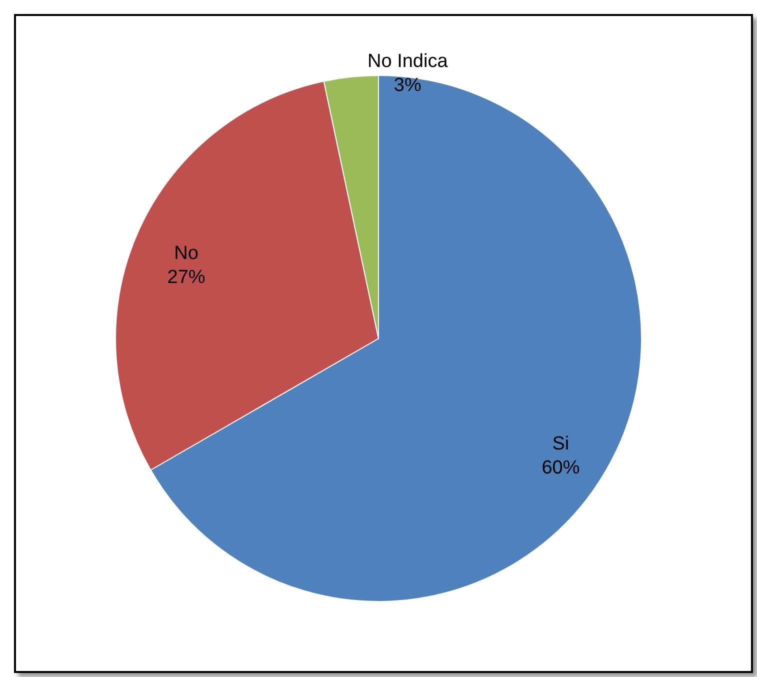 This screenshot has height=677, width=757. What do you see at coordinates (408, 85) in the screenshot?
I see `data-label: 3%` at bounding box center [408, 85].